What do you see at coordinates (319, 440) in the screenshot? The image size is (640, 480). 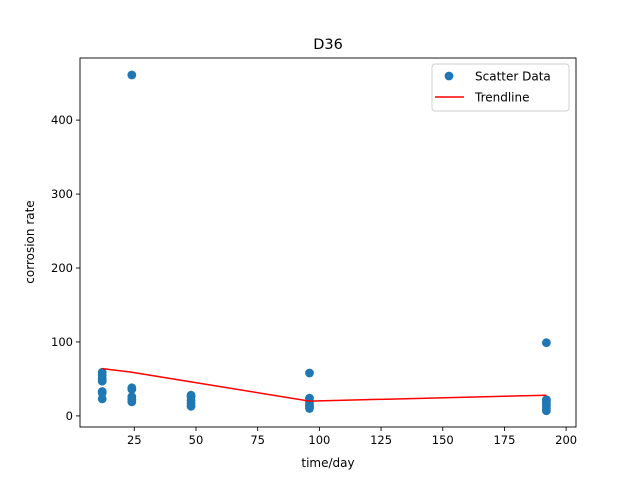 I see `x-tick-label: 100` at bounding box center [319, 440].